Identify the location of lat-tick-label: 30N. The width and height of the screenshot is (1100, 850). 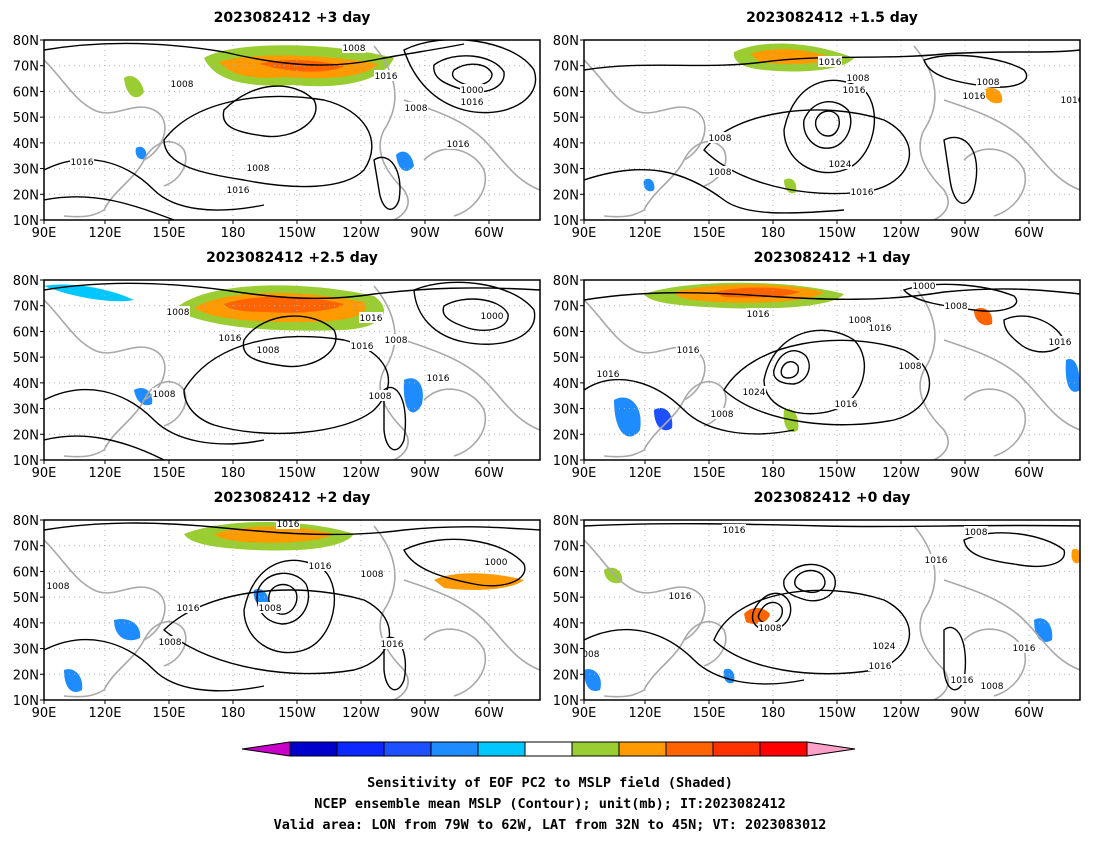
(566, 650).